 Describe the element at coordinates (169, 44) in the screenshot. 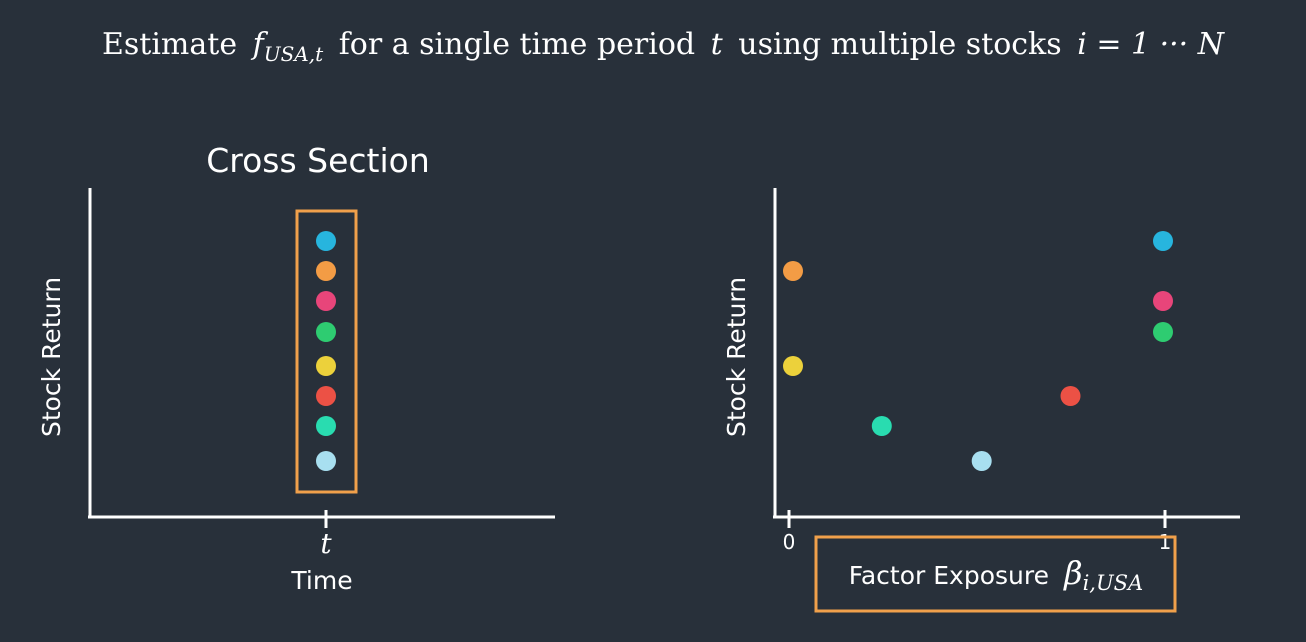

I see `header-pre: Estimate` at that location.